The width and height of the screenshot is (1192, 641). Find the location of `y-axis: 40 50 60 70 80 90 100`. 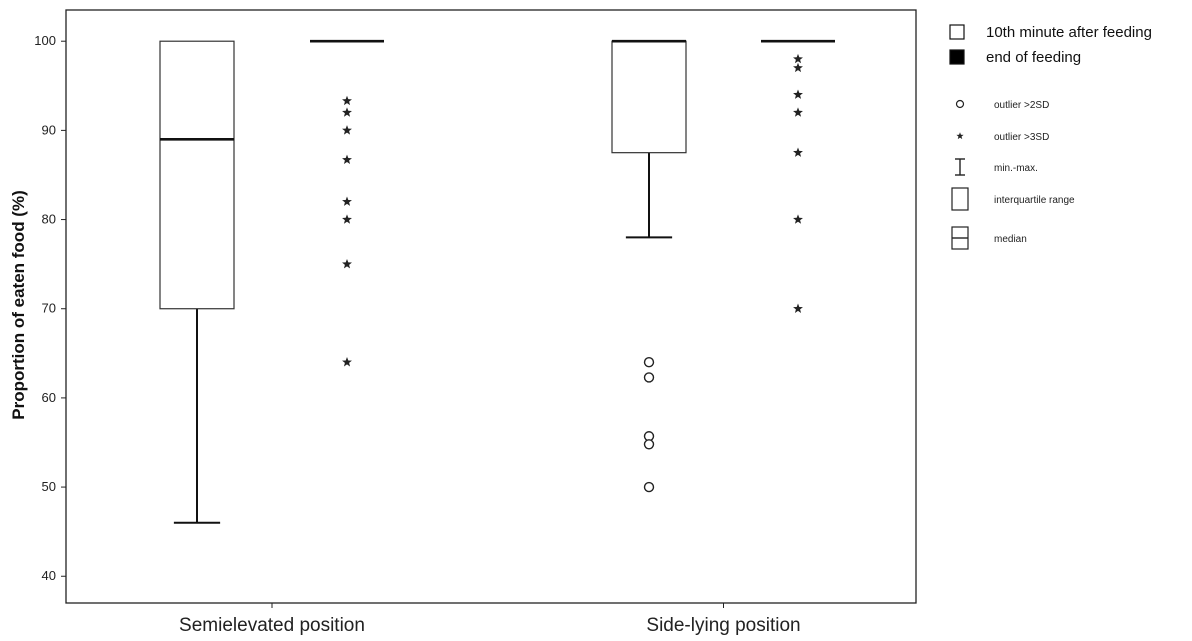

y-axis: 40 50 60 70 80 90 100 is located at coordinates (50, 308).